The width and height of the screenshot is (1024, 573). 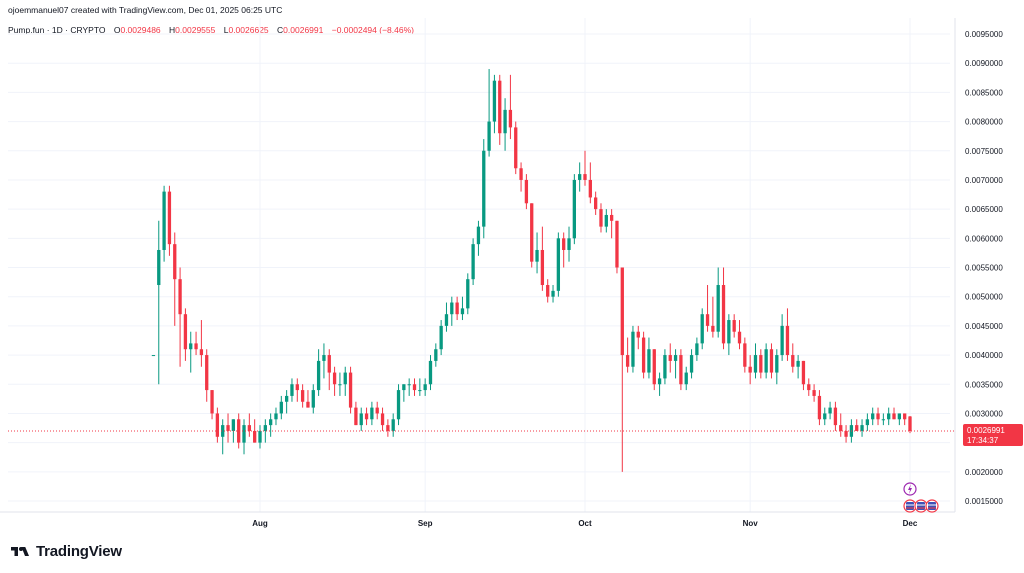 What do you see at coordinates (248, 30) in the screenshot?
I see `low-value: 0.0026625` at bounding box center [248, 30].